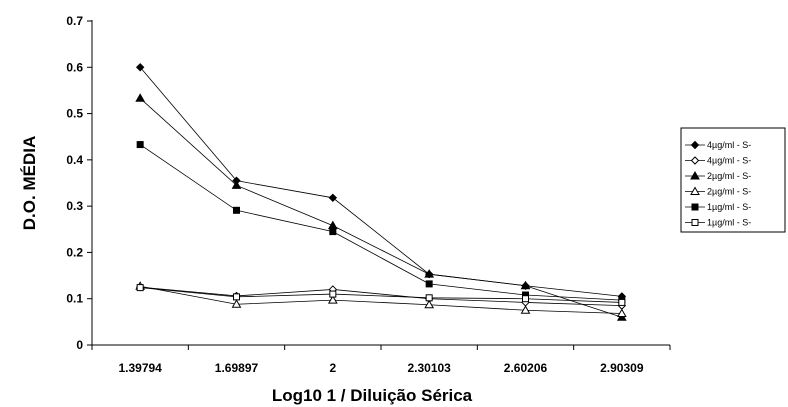  I want to click on y-tick-label: 0.7, so click(74, 21).